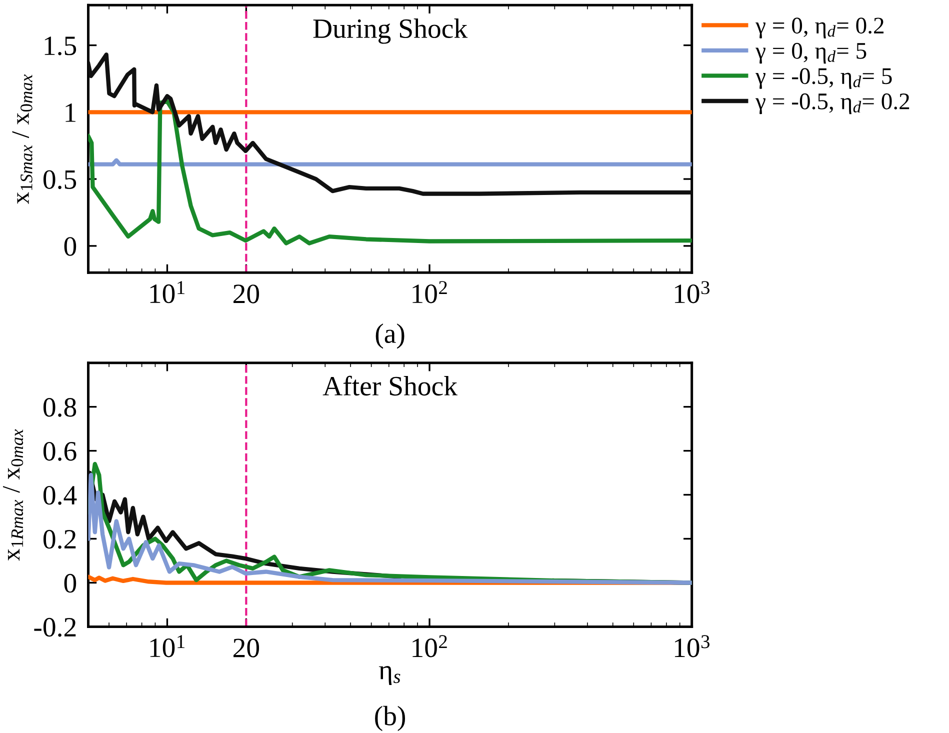 Image resolution: width=949 pixels, height=733 pixels. I want to click on y-axis-title: x$_{1Rmax}$ / x$_{0max}$, so click(13, 495).